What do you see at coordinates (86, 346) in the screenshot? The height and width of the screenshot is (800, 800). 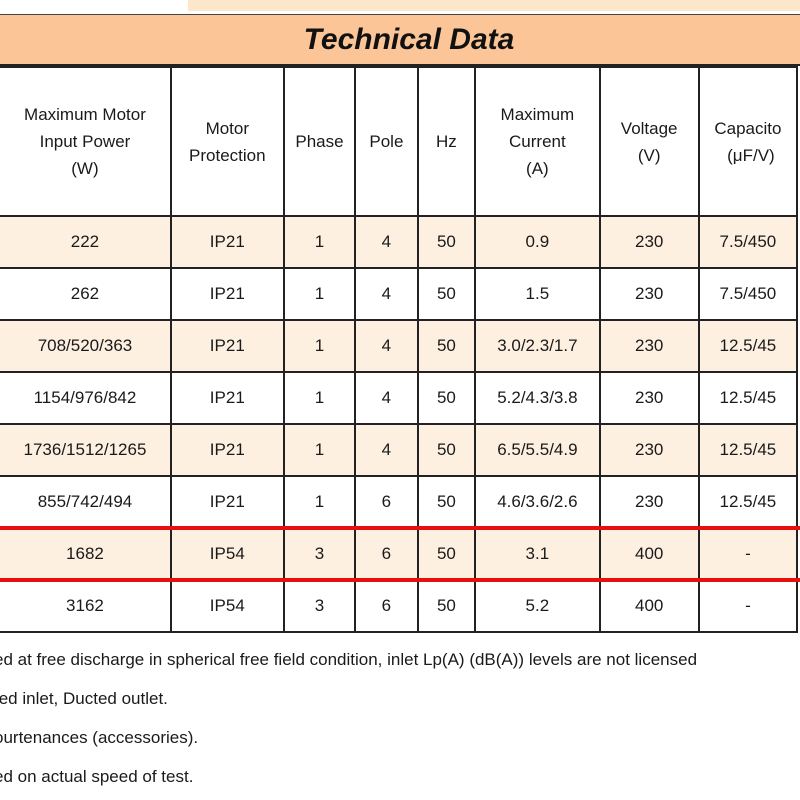 I see `cell-power: 708/520/363` at bounding box center [86, 346].